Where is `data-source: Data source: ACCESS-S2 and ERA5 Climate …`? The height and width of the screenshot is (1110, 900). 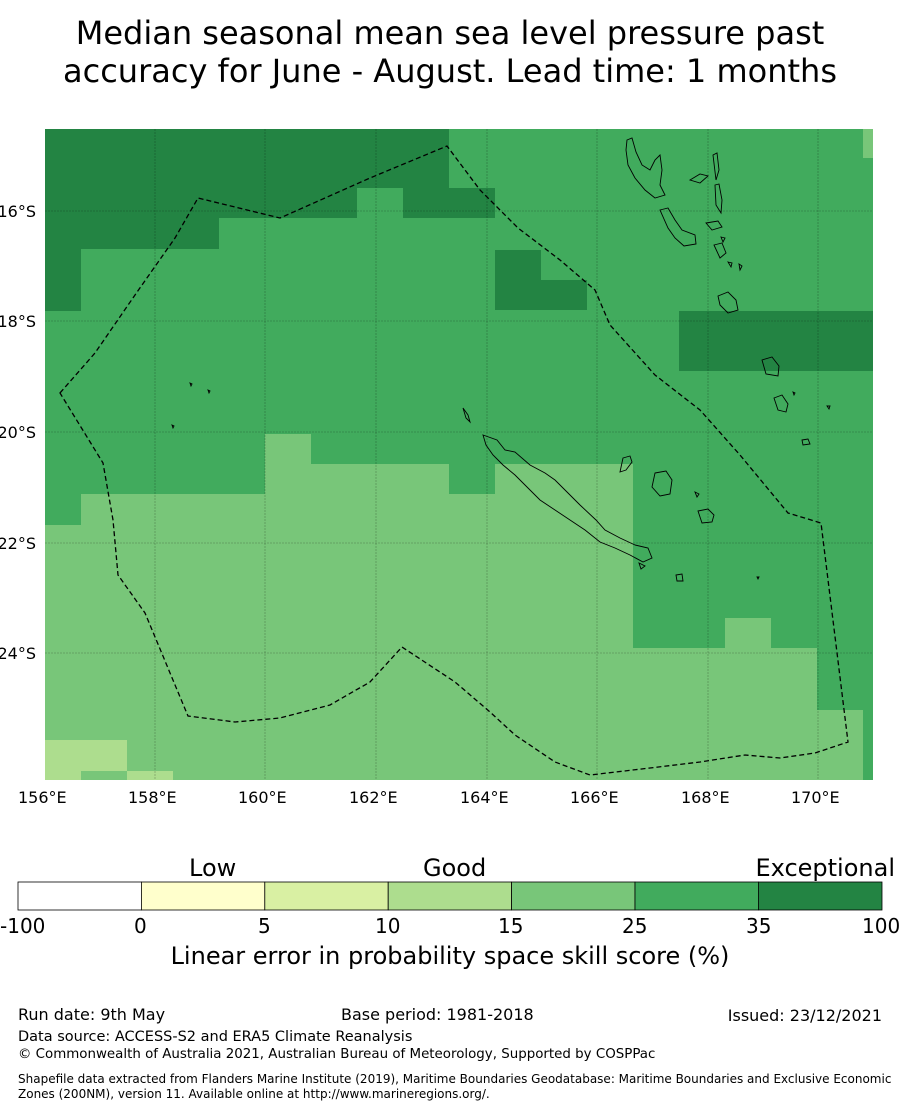 data-source: Data source: ACCESS-S2 and ERA5 Climate … is located at coordinates (215, 1037).